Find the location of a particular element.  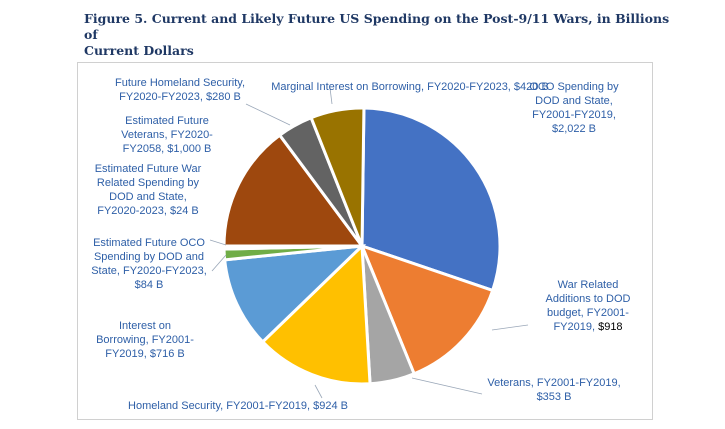

slice-label-9-line-1: Future Homeland Security, is located at coordinates (180, 83).